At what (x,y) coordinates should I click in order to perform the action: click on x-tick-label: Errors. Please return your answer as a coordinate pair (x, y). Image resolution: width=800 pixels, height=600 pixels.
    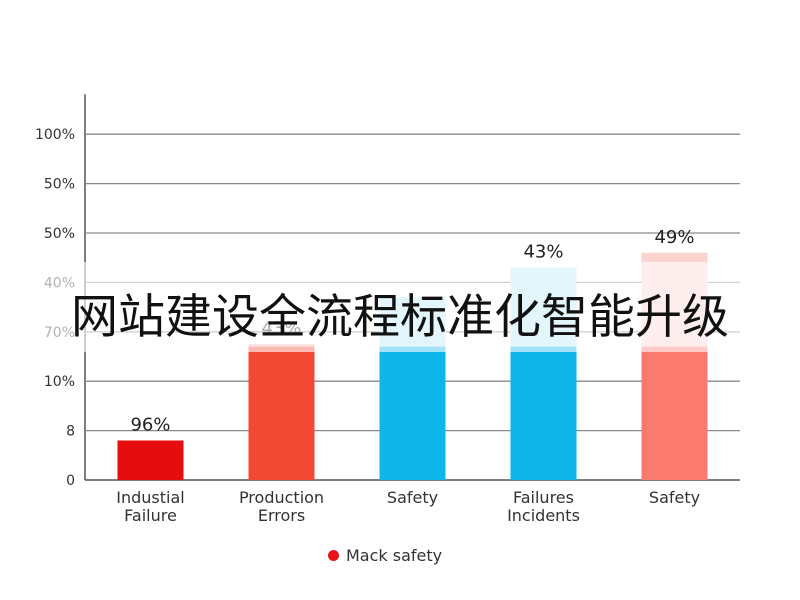
    Looking at the image, I should click on (281, 515).